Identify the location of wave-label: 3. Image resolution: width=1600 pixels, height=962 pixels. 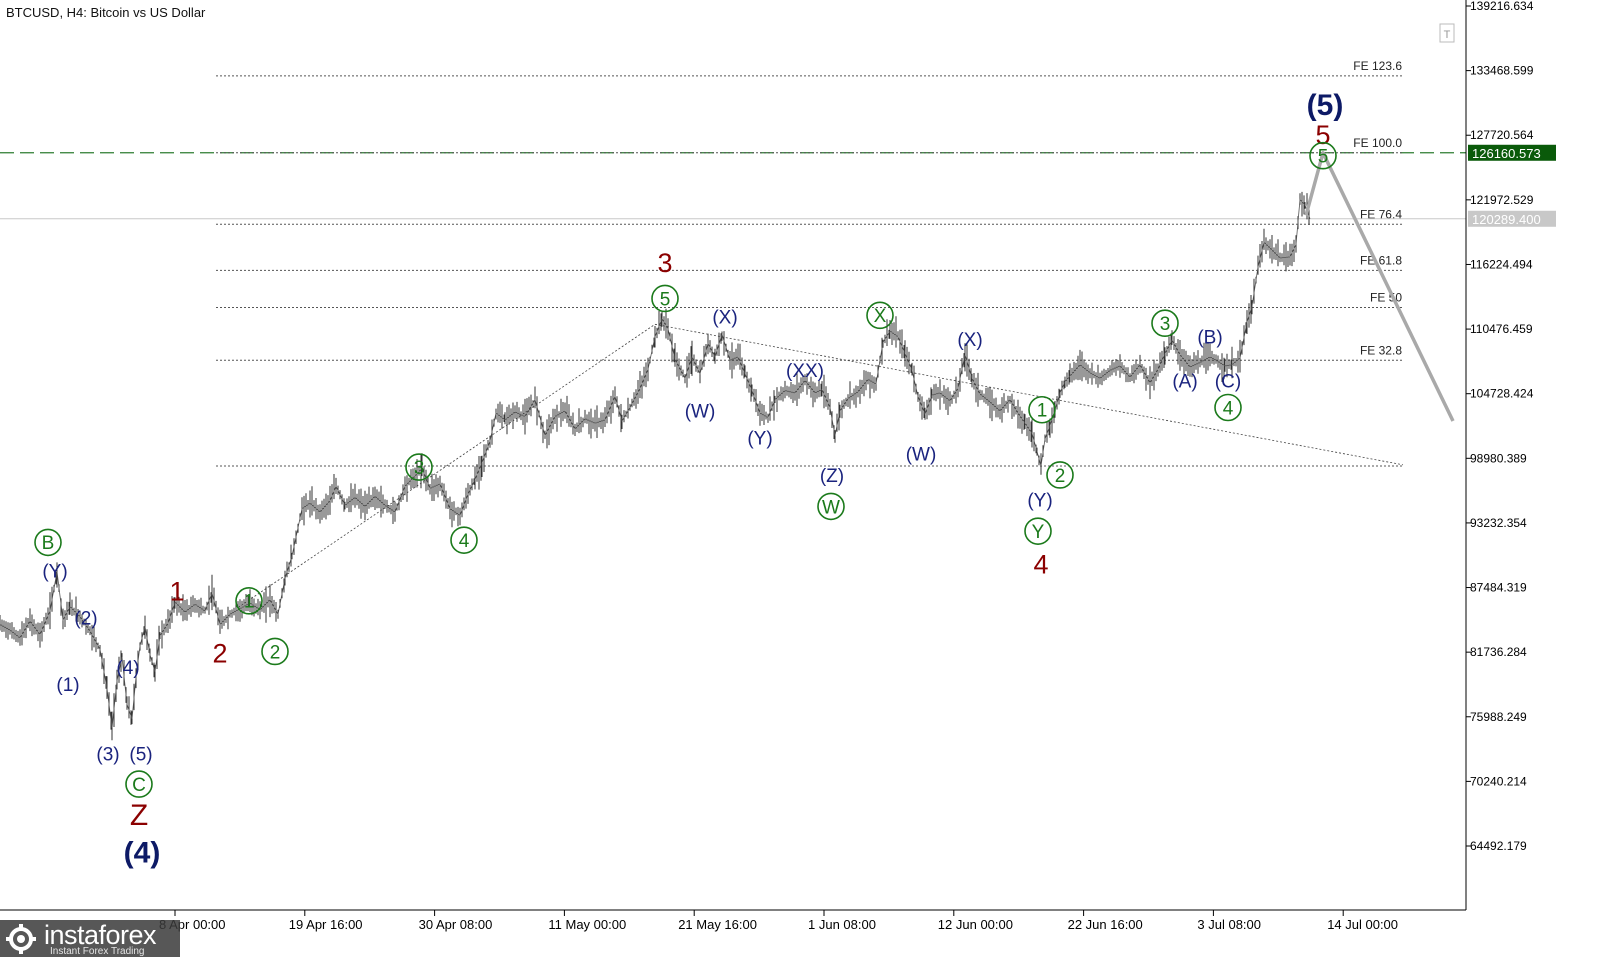
(419, 467).